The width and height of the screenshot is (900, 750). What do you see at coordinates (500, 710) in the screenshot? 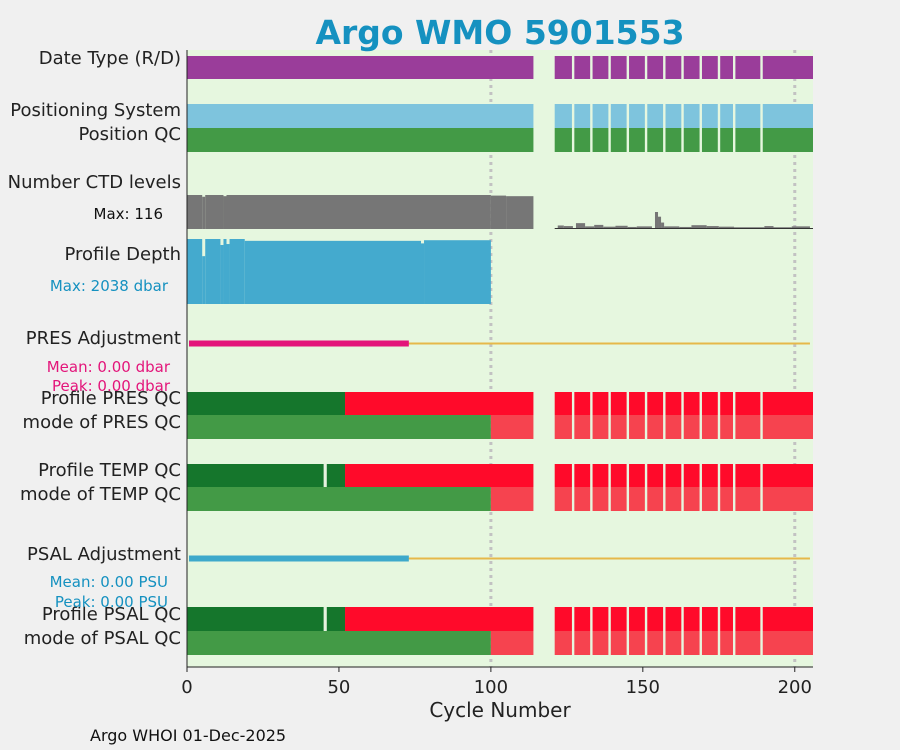
I see `x-axis-label: Cycle Number` at bounding box center [500, 710].